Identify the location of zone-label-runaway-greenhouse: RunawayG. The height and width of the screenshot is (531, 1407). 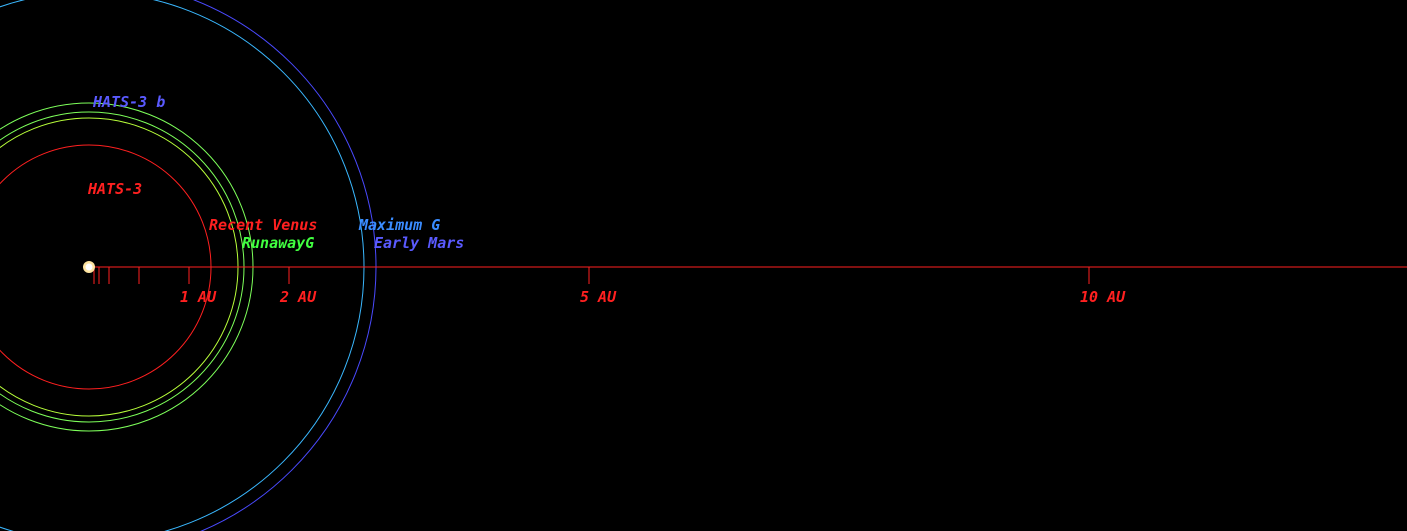
(278, 243).